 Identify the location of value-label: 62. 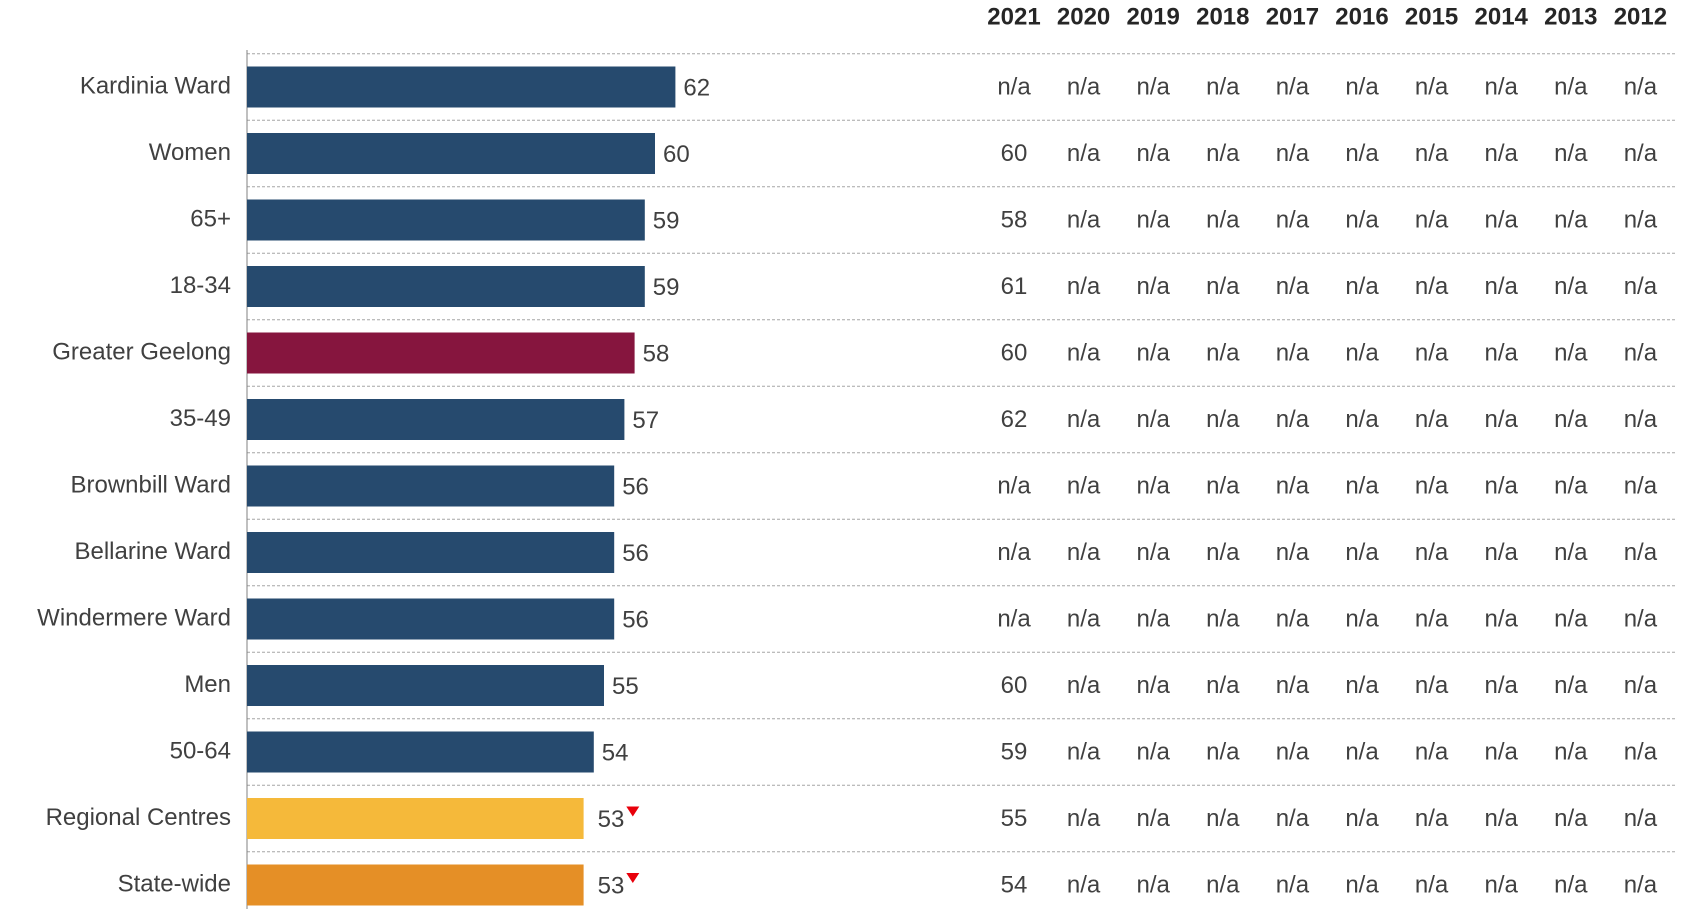
(696, 87).